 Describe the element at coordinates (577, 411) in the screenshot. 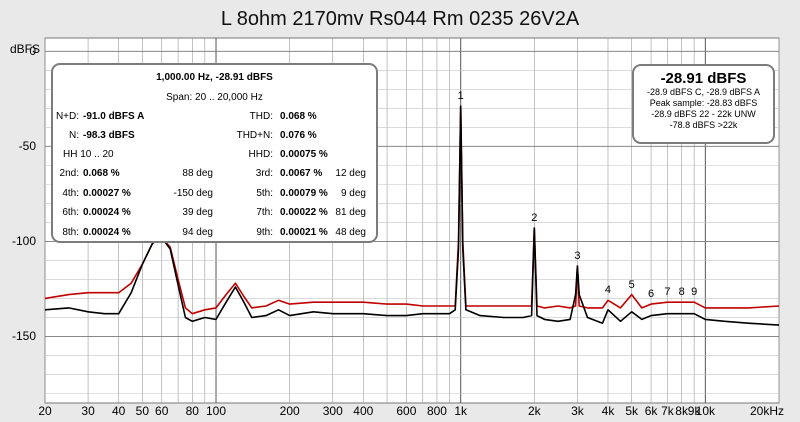

I see `x-tick-label: 3k` at that location.